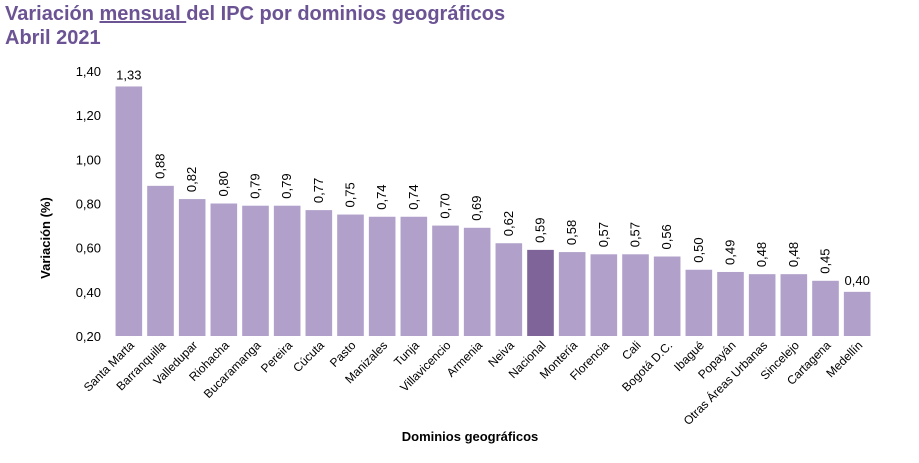 The height and width of the screenshot is (463, 919). I want to click on value-label: 0,59, so click(540, 230).